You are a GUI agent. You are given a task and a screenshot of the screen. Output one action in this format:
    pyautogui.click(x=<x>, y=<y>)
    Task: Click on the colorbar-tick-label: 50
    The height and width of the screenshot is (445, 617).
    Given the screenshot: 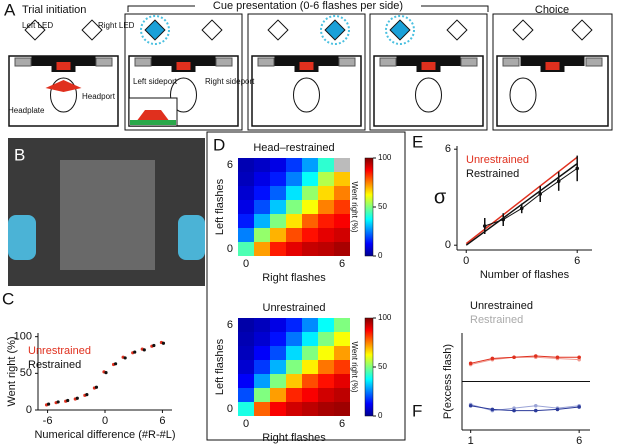 What is the action you would take?
    pyautogui.click(x=382, y=366)
    